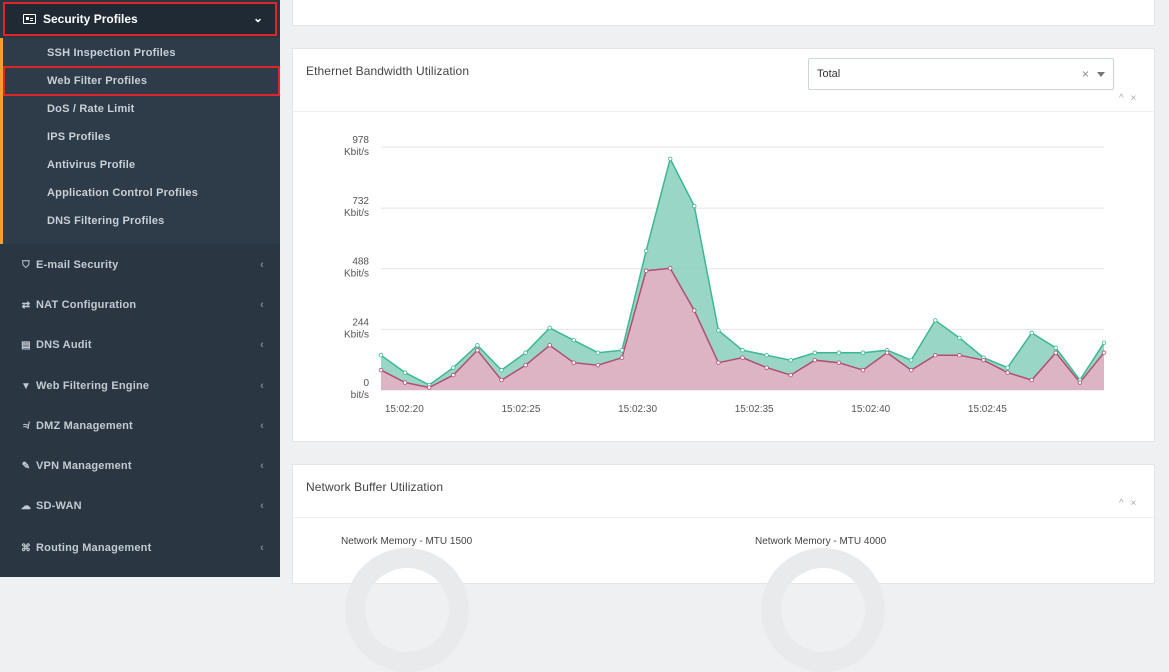  What do you see at coordinates (111, 53) in the screenshot?
I see `sidebar-subitem-ssh-inspection: SSH Inspection Profiles` at bounding box center [111, 53].